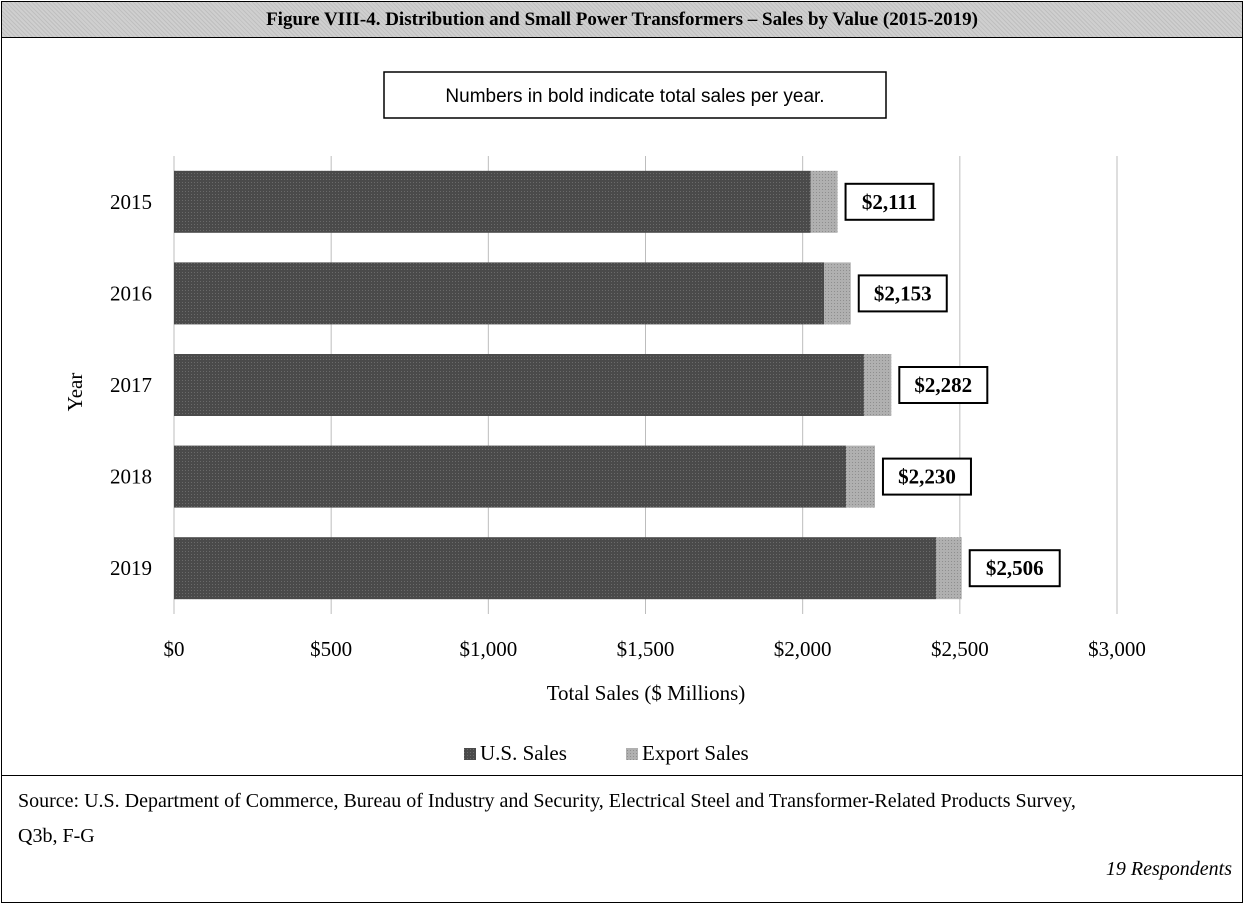 Image resolution: width=1246 pixels, height=905 pixels. I want to click on total-label: $2,111, so click(889, 202).